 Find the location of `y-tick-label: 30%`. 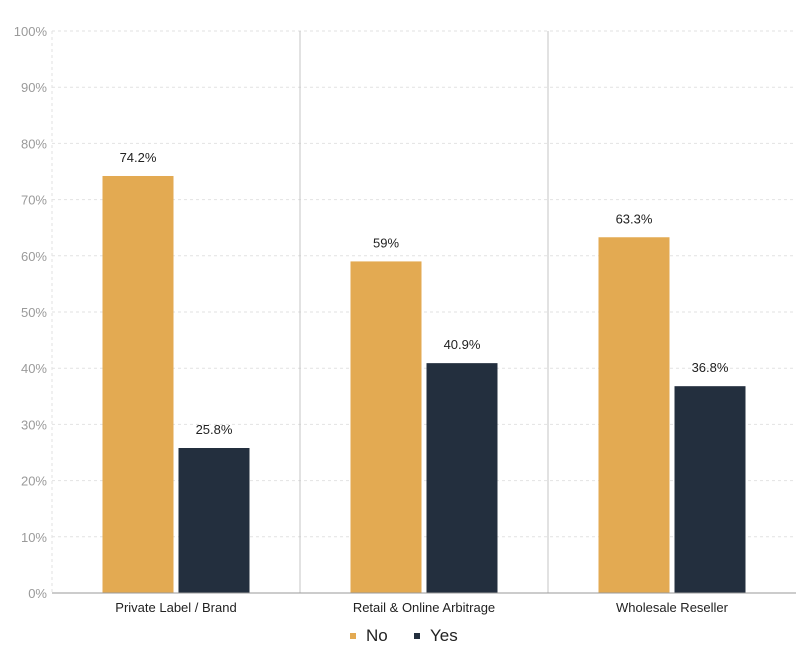

y-tick-label: 30% is located at coordinates (34, 424).